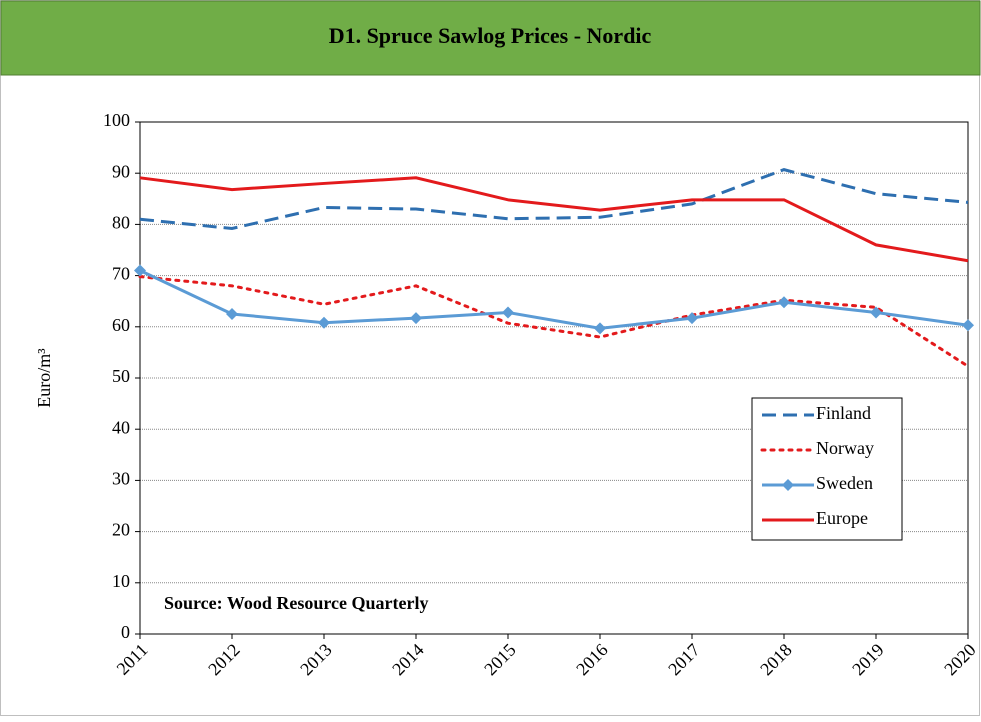  What do you see at coordinates (121, 581) in the screenshot?
I see `y-tick-label: 10` at bounding box center [121, 581].